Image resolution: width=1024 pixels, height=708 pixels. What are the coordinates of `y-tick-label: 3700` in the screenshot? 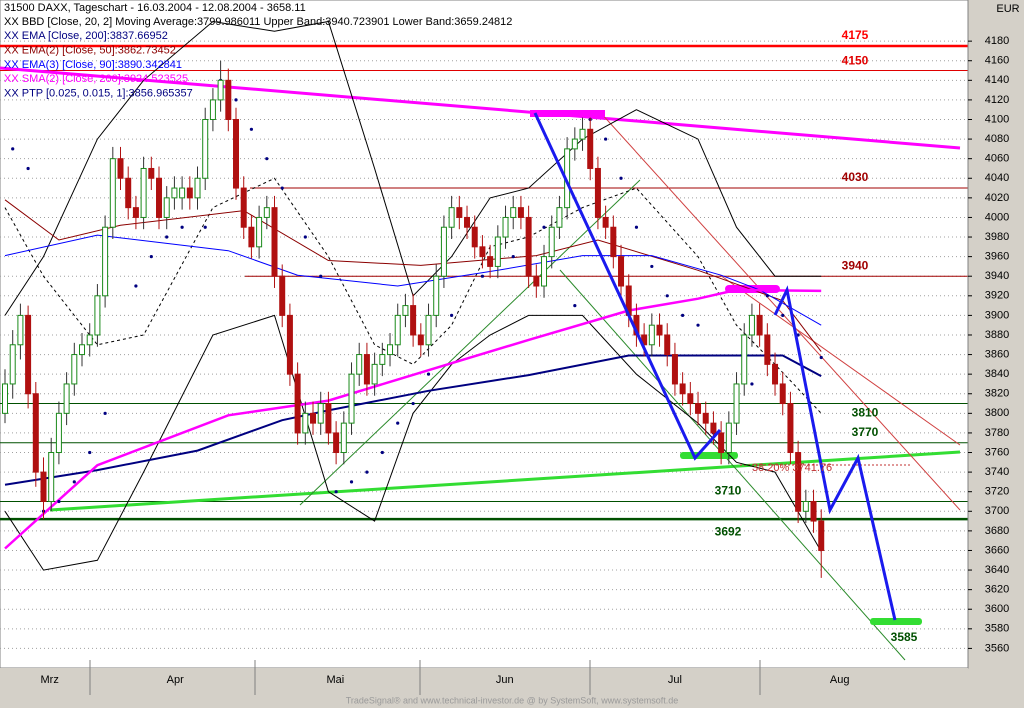 It's located at (997, 511).